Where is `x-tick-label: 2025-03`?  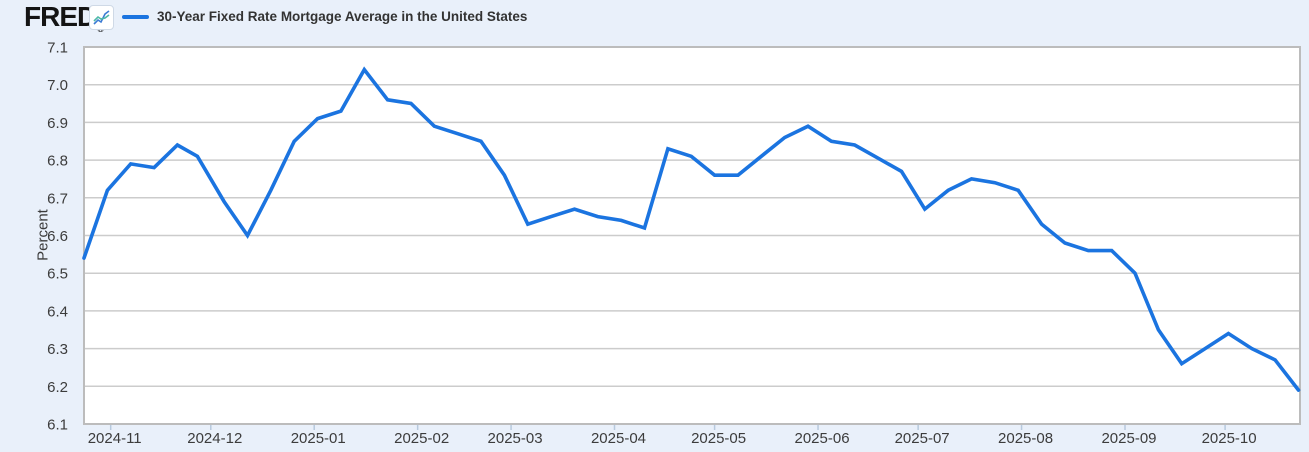
x-tick-label: 2025-03 is located at coordinates (515, 438).